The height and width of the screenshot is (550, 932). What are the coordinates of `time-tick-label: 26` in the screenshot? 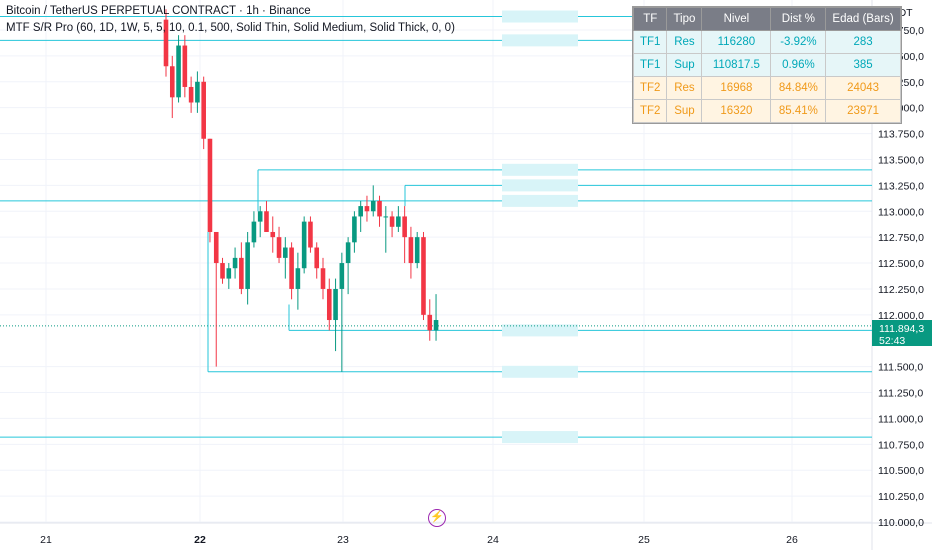 It's located at (792, 540).